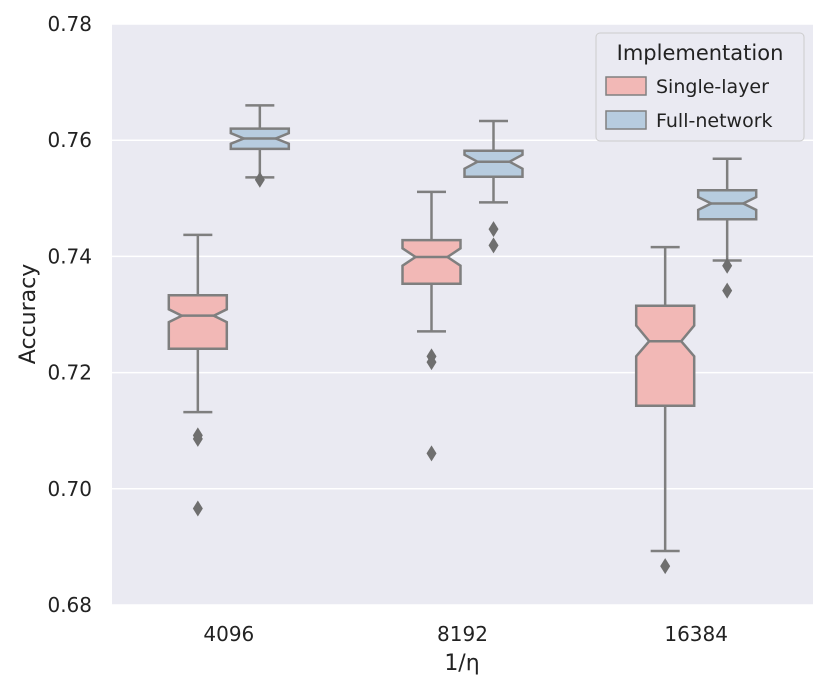 The width and height of the screenshot is (831, 696). I want to click on legend: Implementation Single-layer Full-network, so click(700, 87).